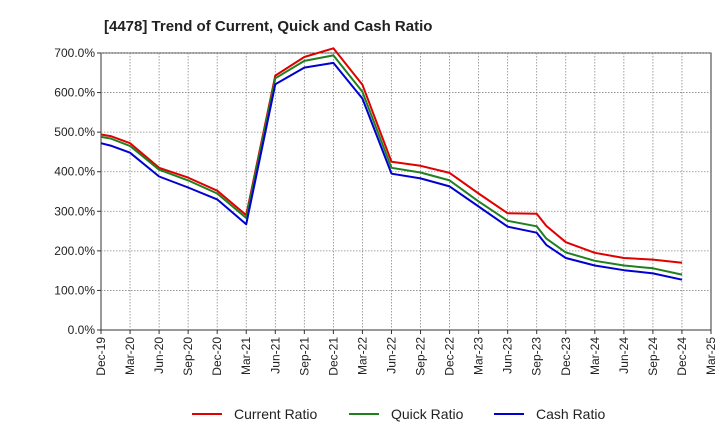 This screenshot has width=720, height=440. Describe the element at coordinates (391, 355) in the screenshot. I see `x-tick-label: Jun-22` at that location.